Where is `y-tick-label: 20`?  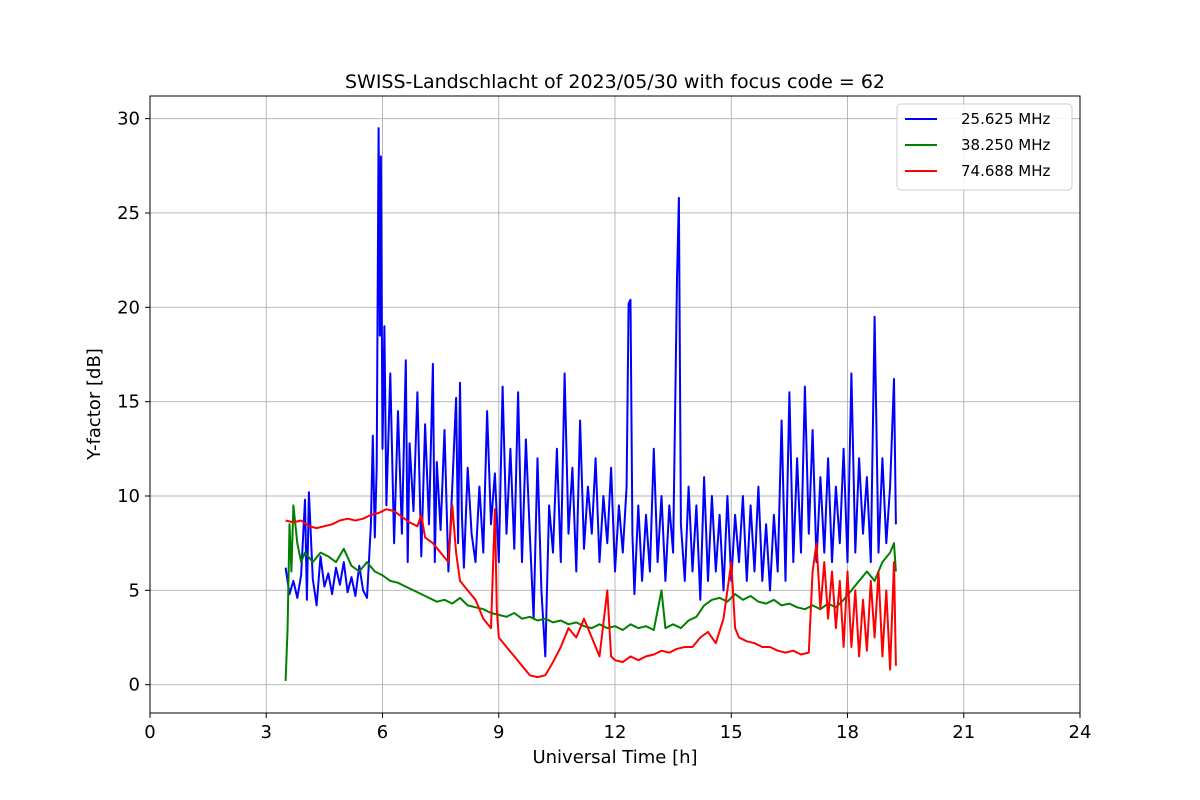
y-tick-label: 20 is located at coordinates (128, 307).